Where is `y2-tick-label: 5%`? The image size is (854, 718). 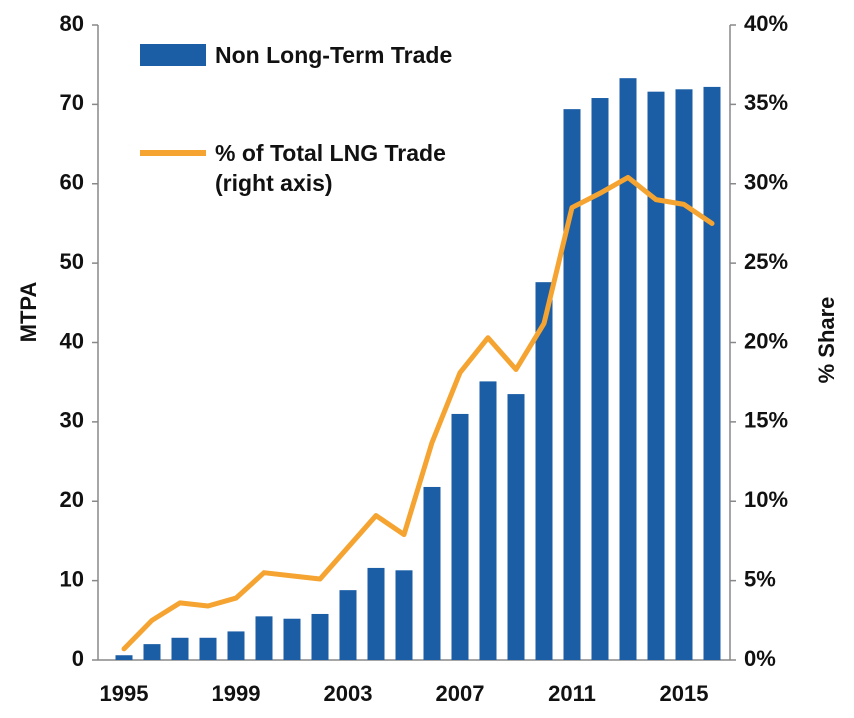
y2-tick-label: 5% is located at coordinates (760, 578).